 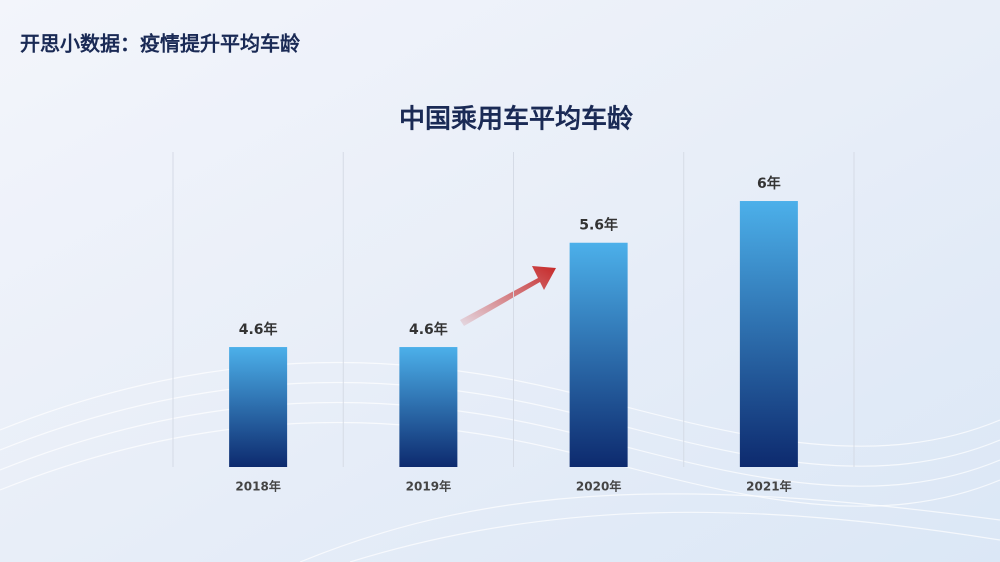 What do you see at coordinates (160, 44) in the screenshot?
I see `slide-title: 开思小数据：疫情提升平均车龄` at bounding box center [160, 44].